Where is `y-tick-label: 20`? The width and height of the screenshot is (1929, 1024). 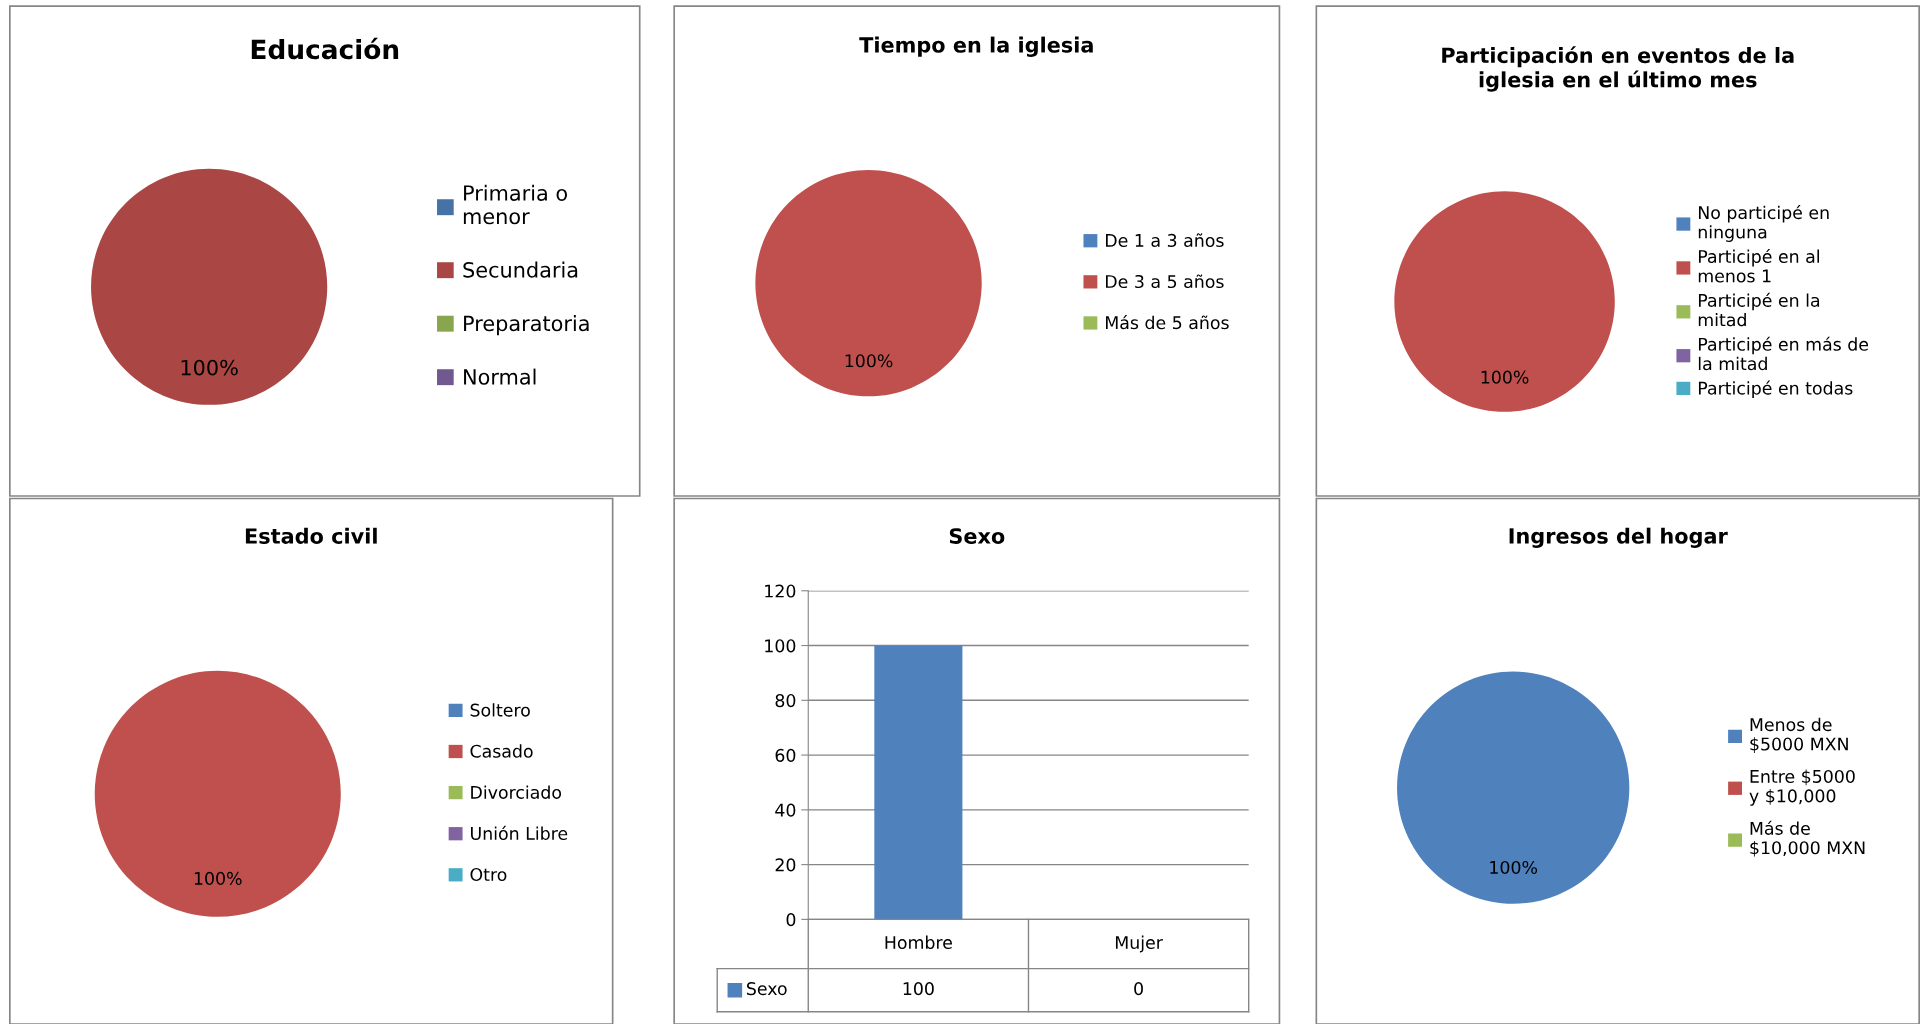
y-tick-label: 20 is located at coordinates (785, 865).